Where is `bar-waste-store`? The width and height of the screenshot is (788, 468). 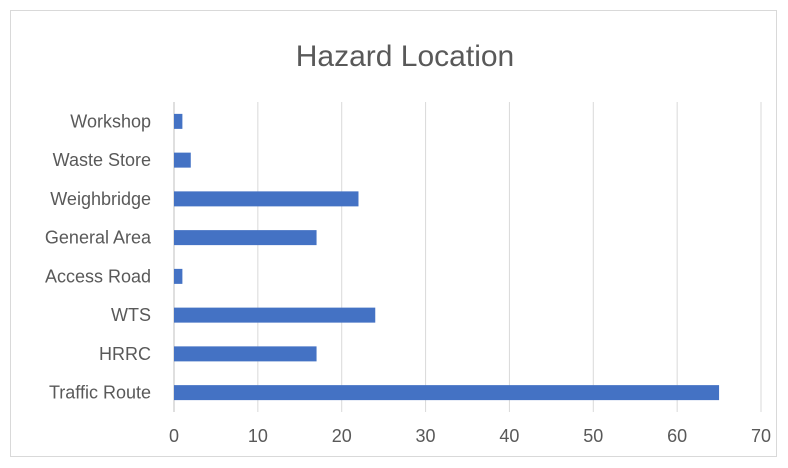
bar-waste-store is located at coordinates (182, 160).